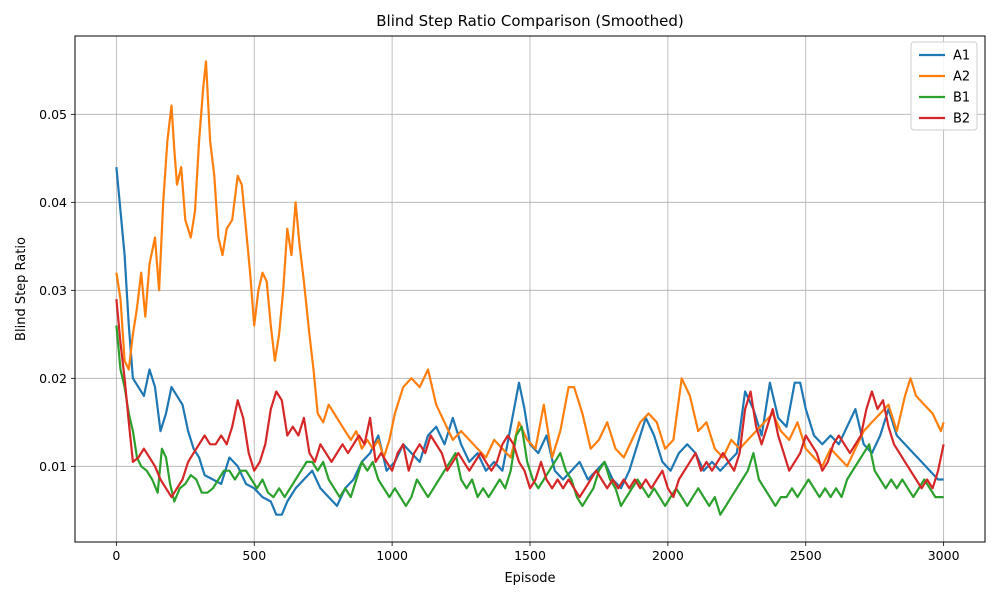  What do you see at coordinates (21, 289) in the screenshot?
I see `y-axis-title: Blind Step Ratio` at bounding box center [21, 289].